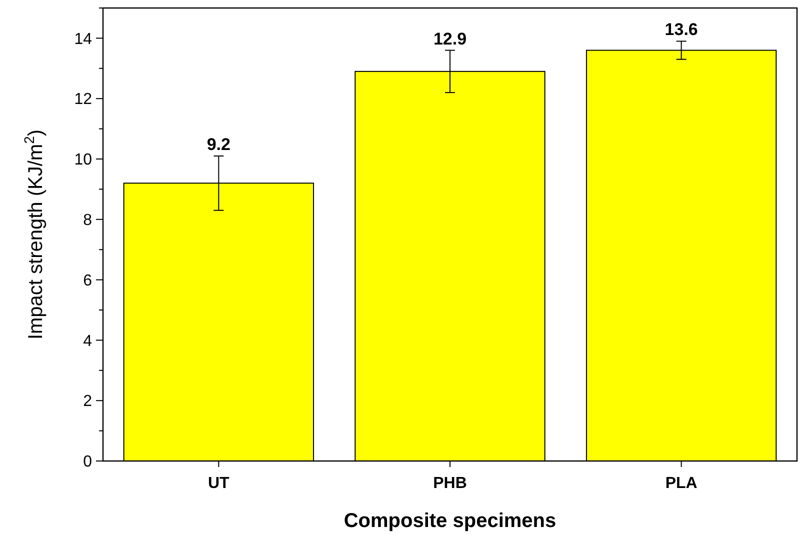 This screenshot has height=535, width=799. Describe the element at coordinates (83, 160) in the screenshot. I see `y-tick-label: 10` at that location.